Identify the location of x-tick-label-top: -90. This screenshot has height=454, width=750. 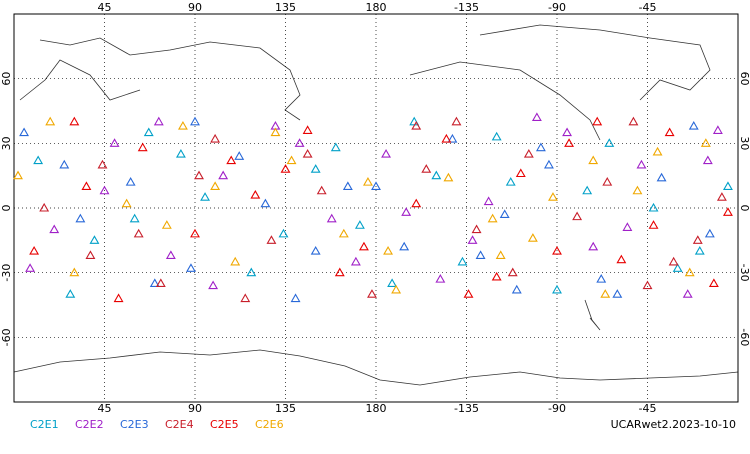
(557, 7).